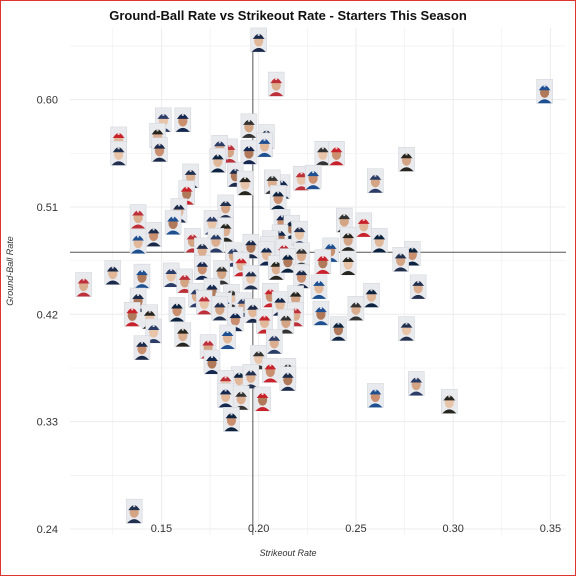 This screenshot has height=576, width=576. I want to click on y-axis-label: Ground-Ball Rate, so click(10, 271).